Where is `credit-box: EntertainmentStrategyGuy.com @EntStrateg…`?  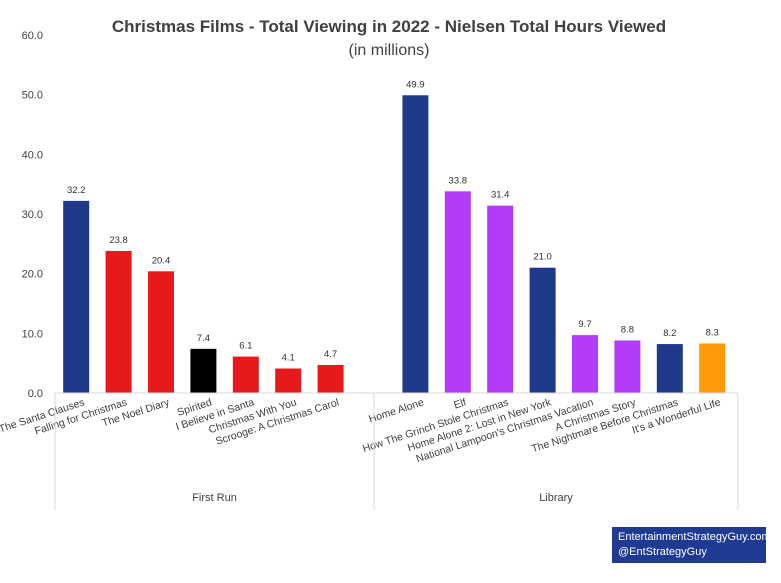
credit-box: EntertainmentStrategyGuy.com @EntStrateg… is located at coordinates (691, 545).